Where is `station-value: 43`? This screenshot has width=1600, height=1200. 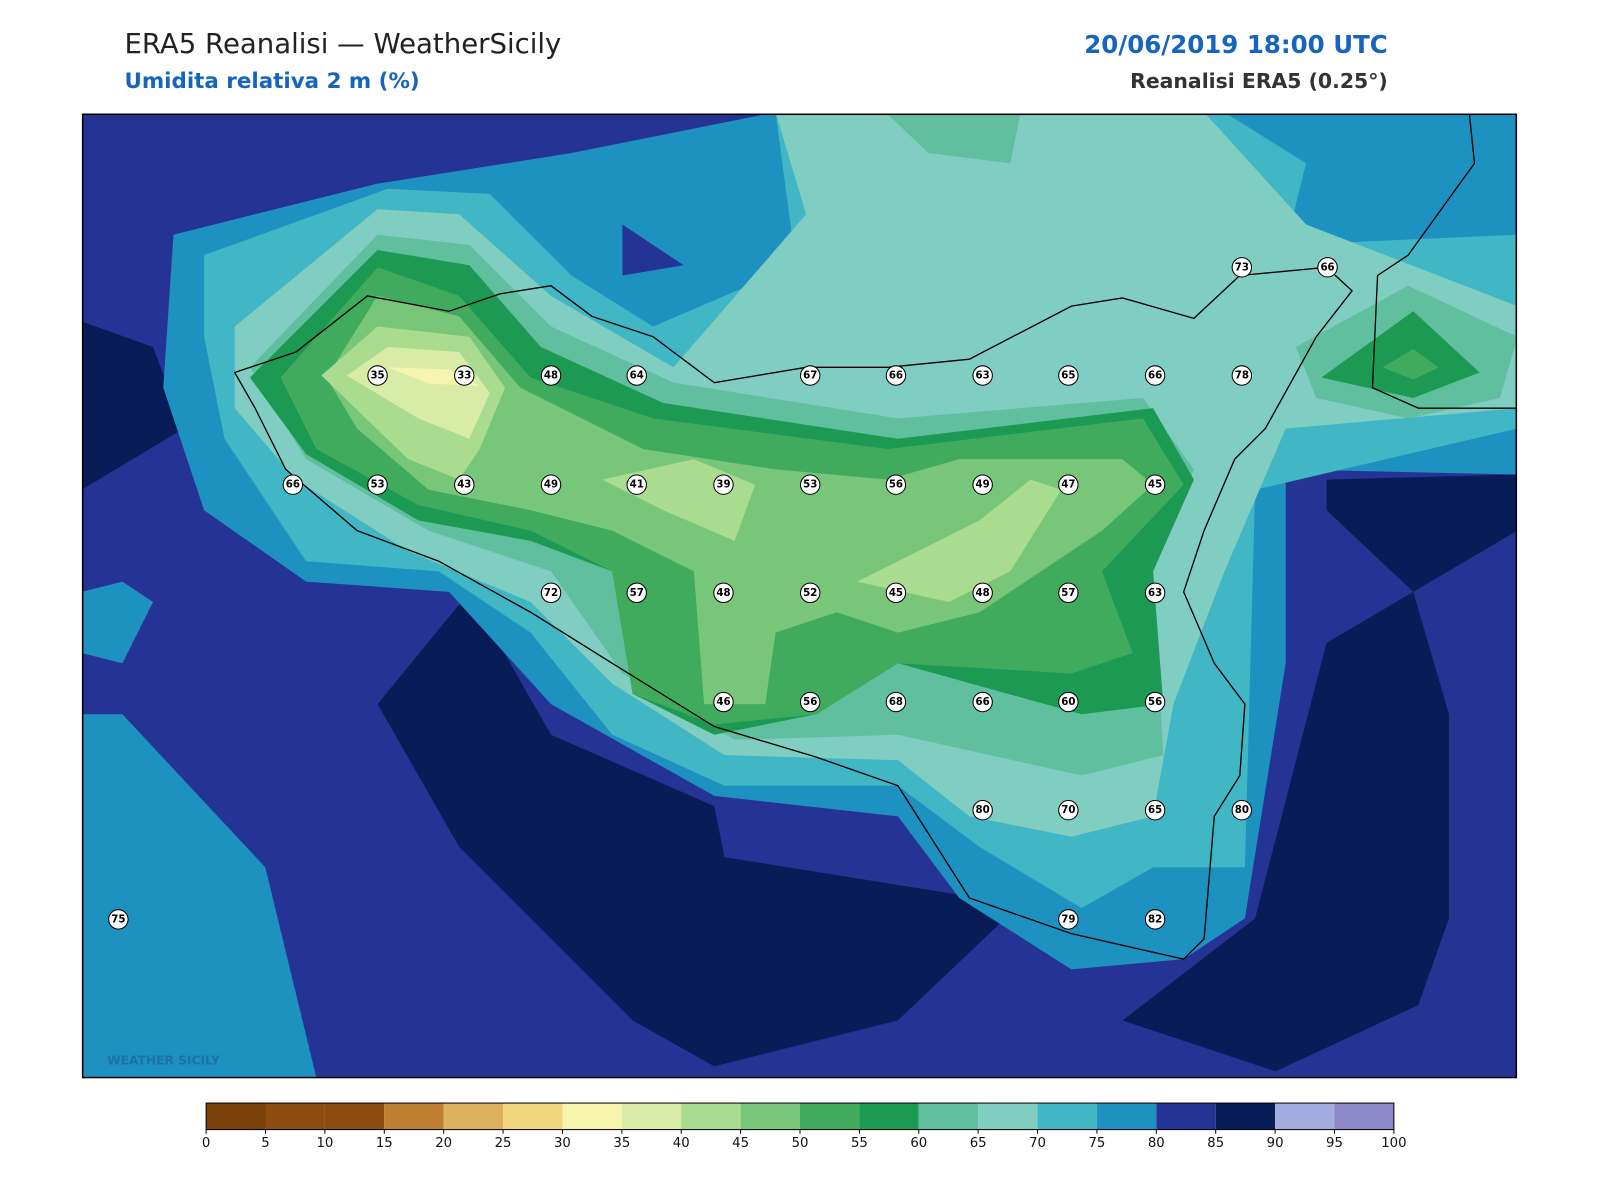 station-value: 43 is located at coordinates (464, 485).